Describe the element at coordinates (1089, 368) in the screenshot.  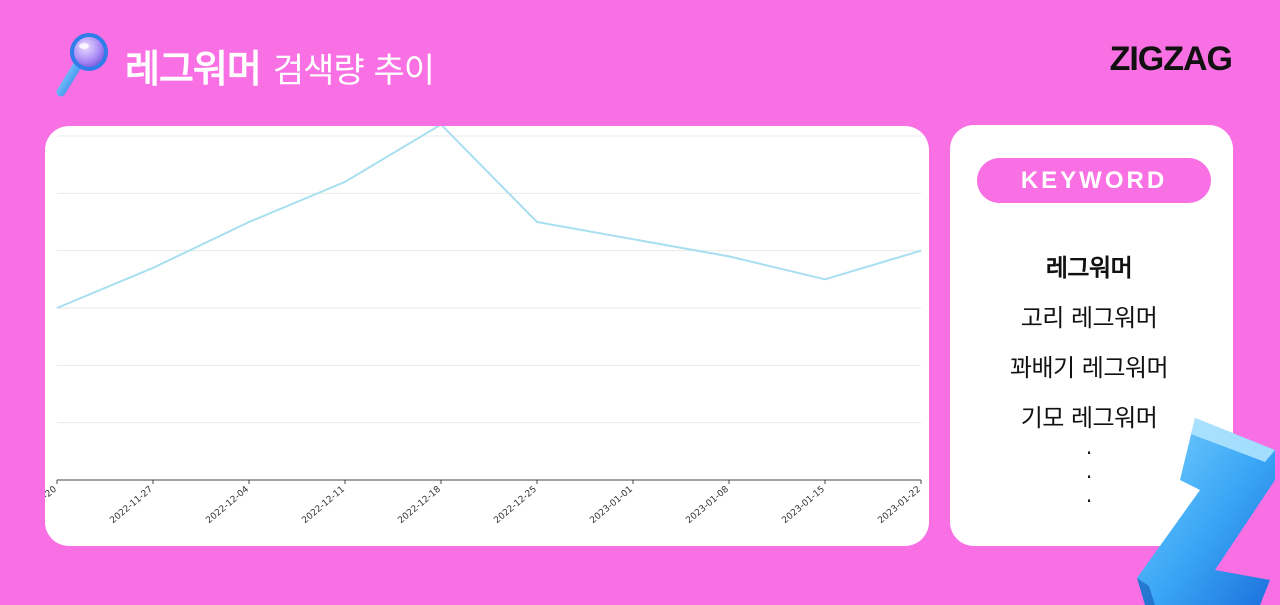
I see `keyword-item: 꽈배기 레그워머` at that location.